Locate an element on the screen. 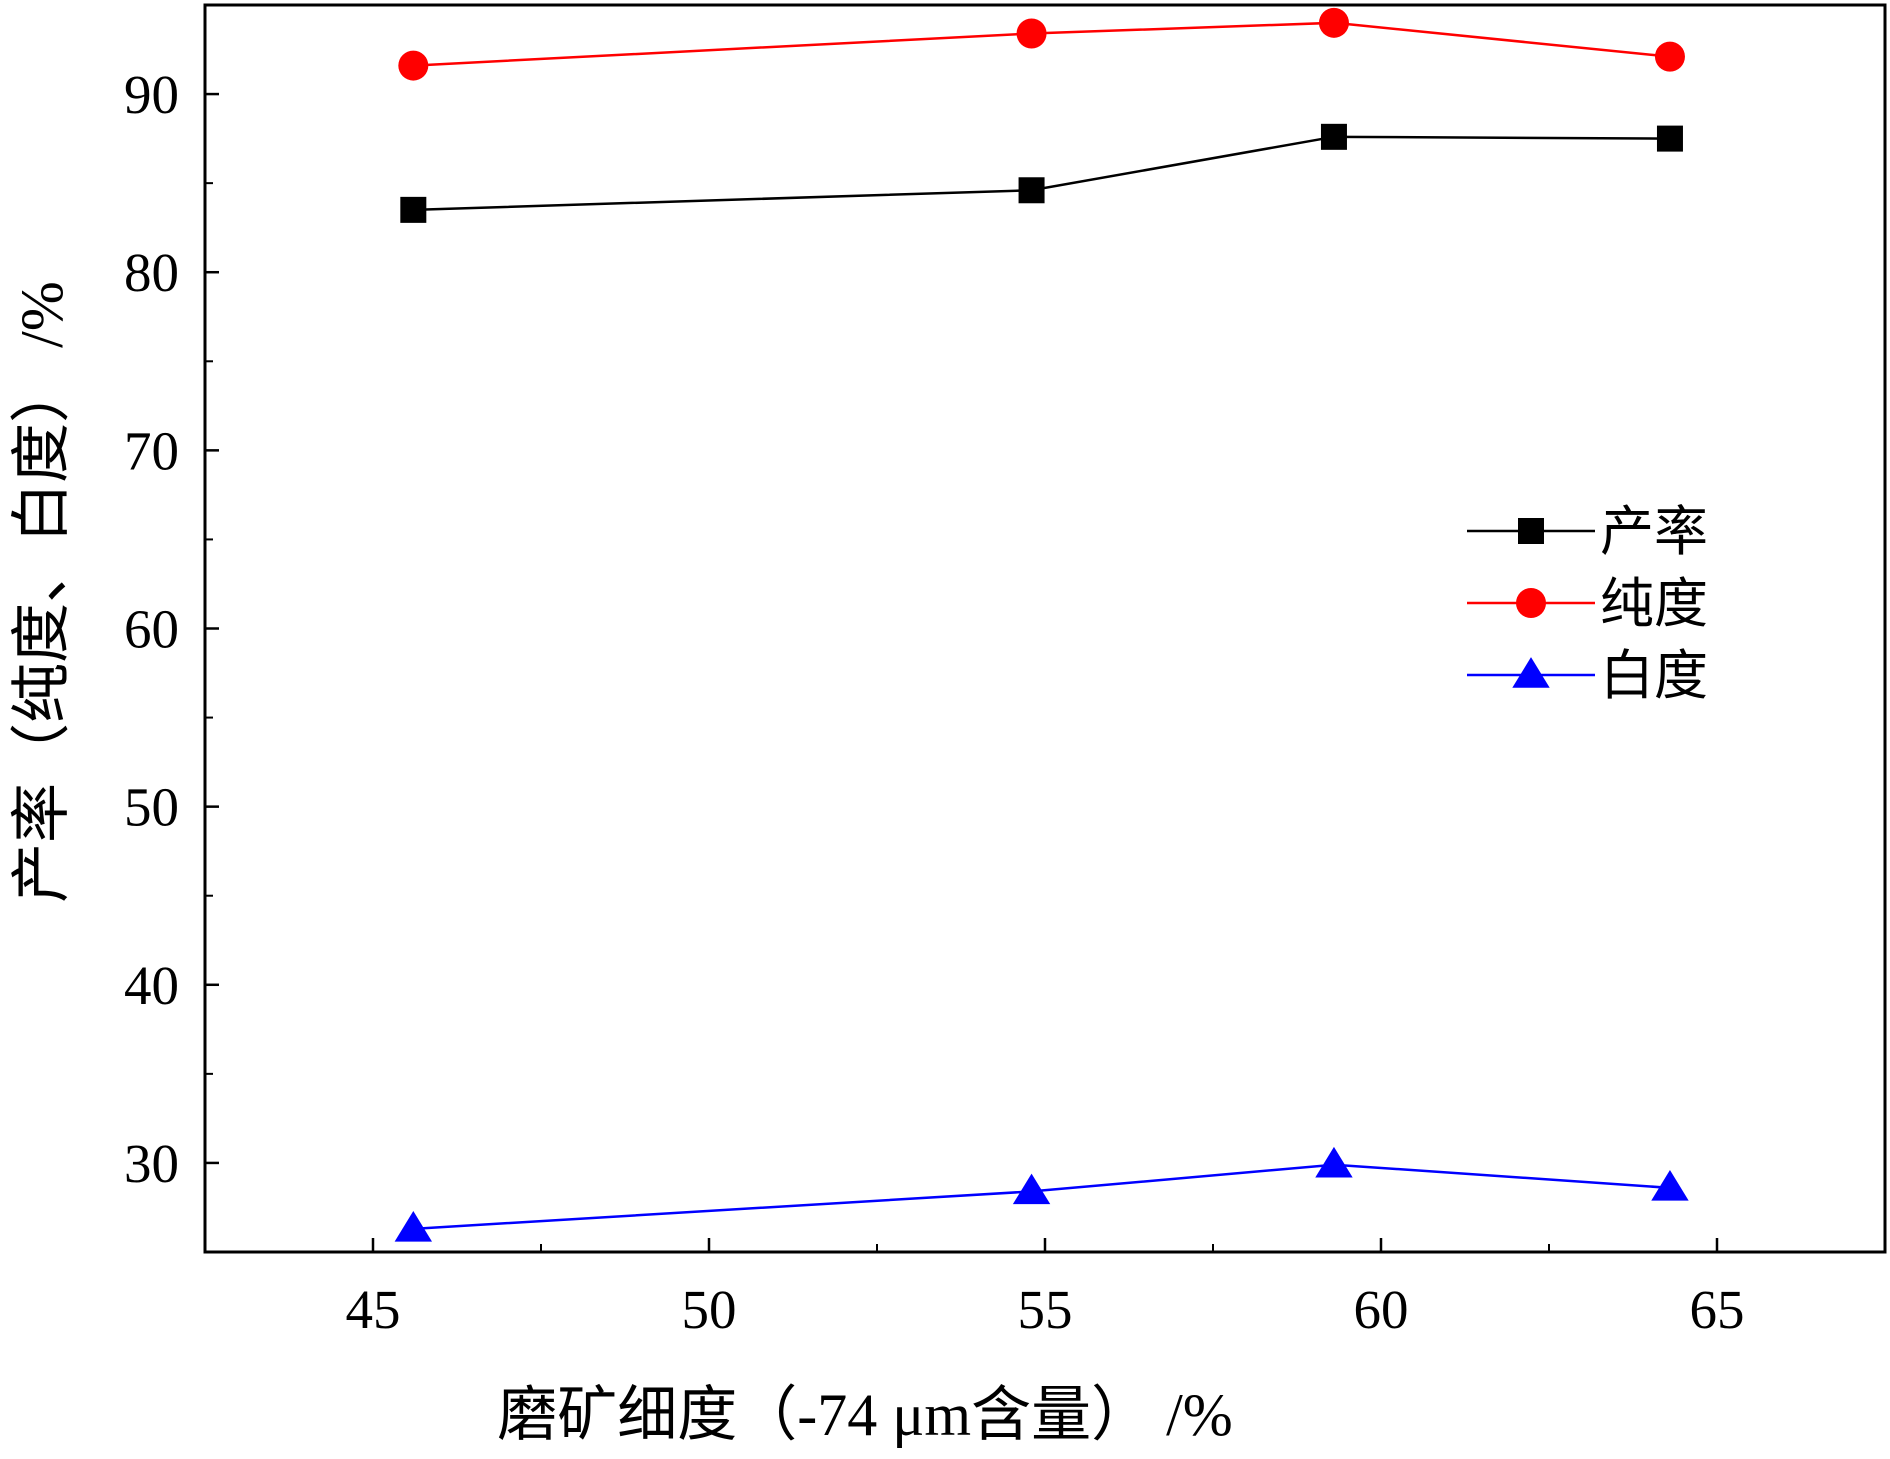  legend-item: 产率 is located at coordinates (1587, 532).